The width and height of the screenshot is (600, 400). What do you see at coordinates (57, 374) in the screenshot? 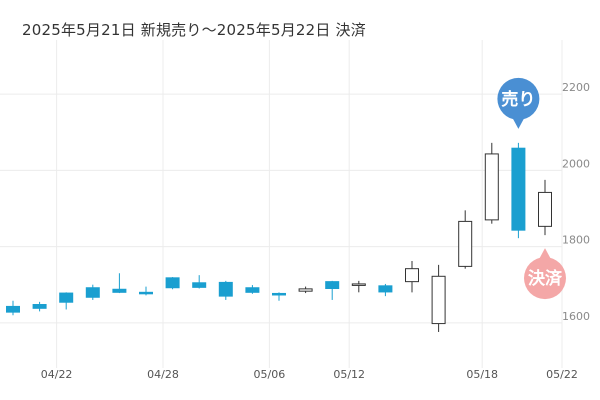
I see `x-tick-label: 04/22` at bounding box center [57, 374].